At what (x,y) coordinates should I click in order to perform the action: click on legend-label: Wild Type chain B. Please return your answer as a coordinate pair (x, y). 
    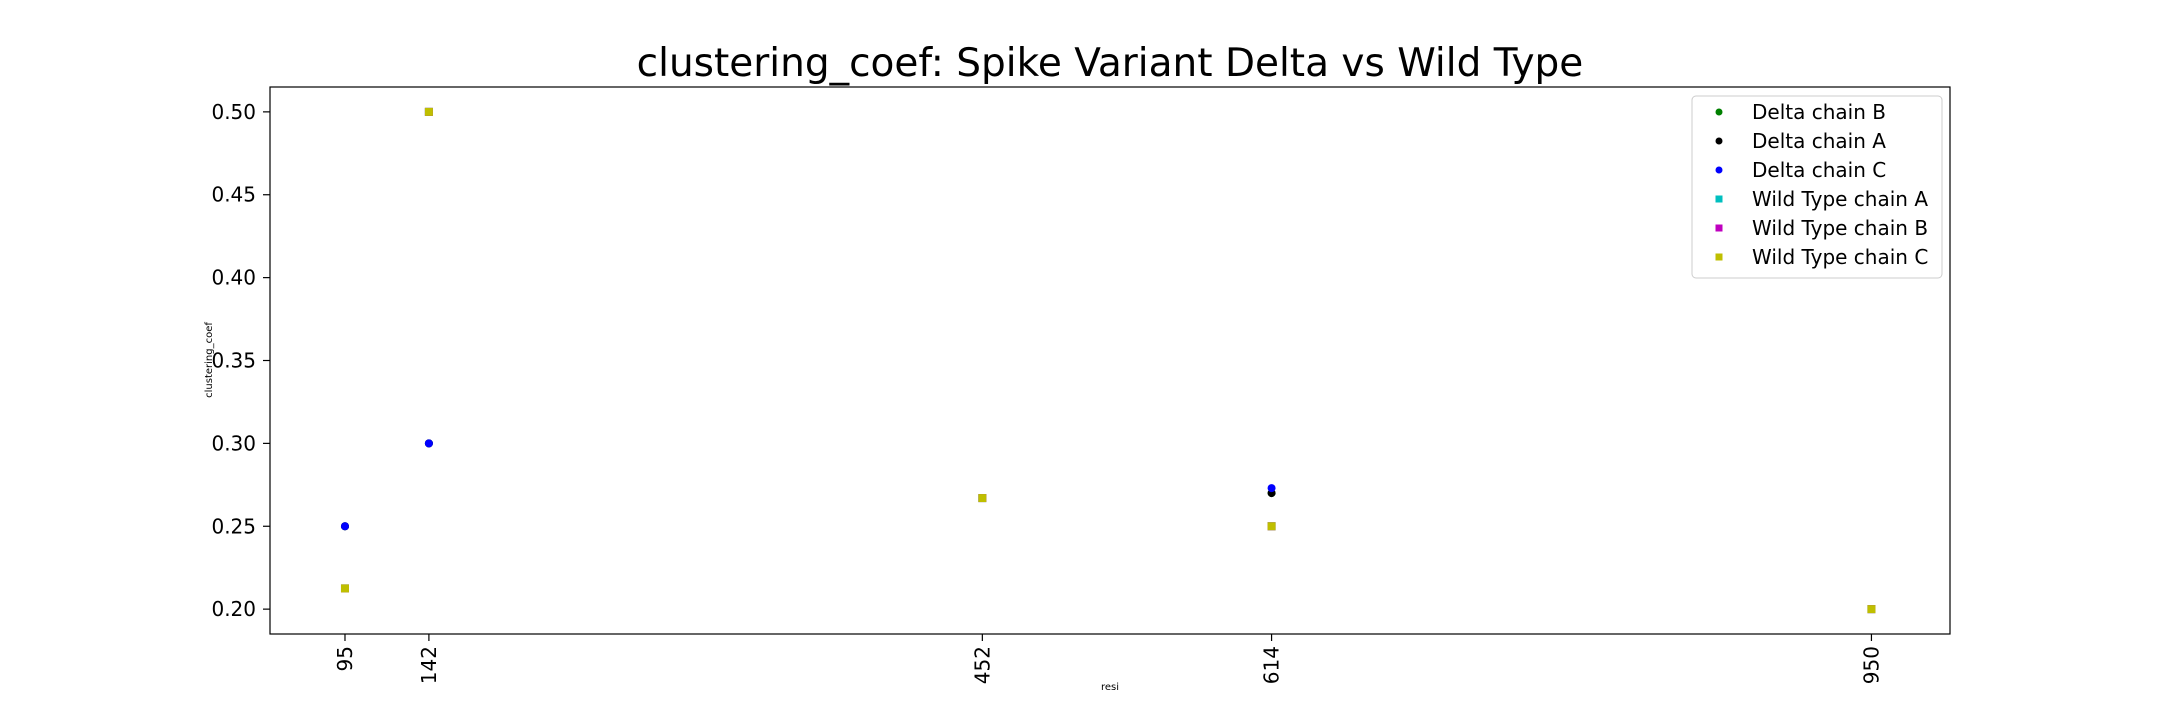
    Looking at the image, I should click on (1840, 228).